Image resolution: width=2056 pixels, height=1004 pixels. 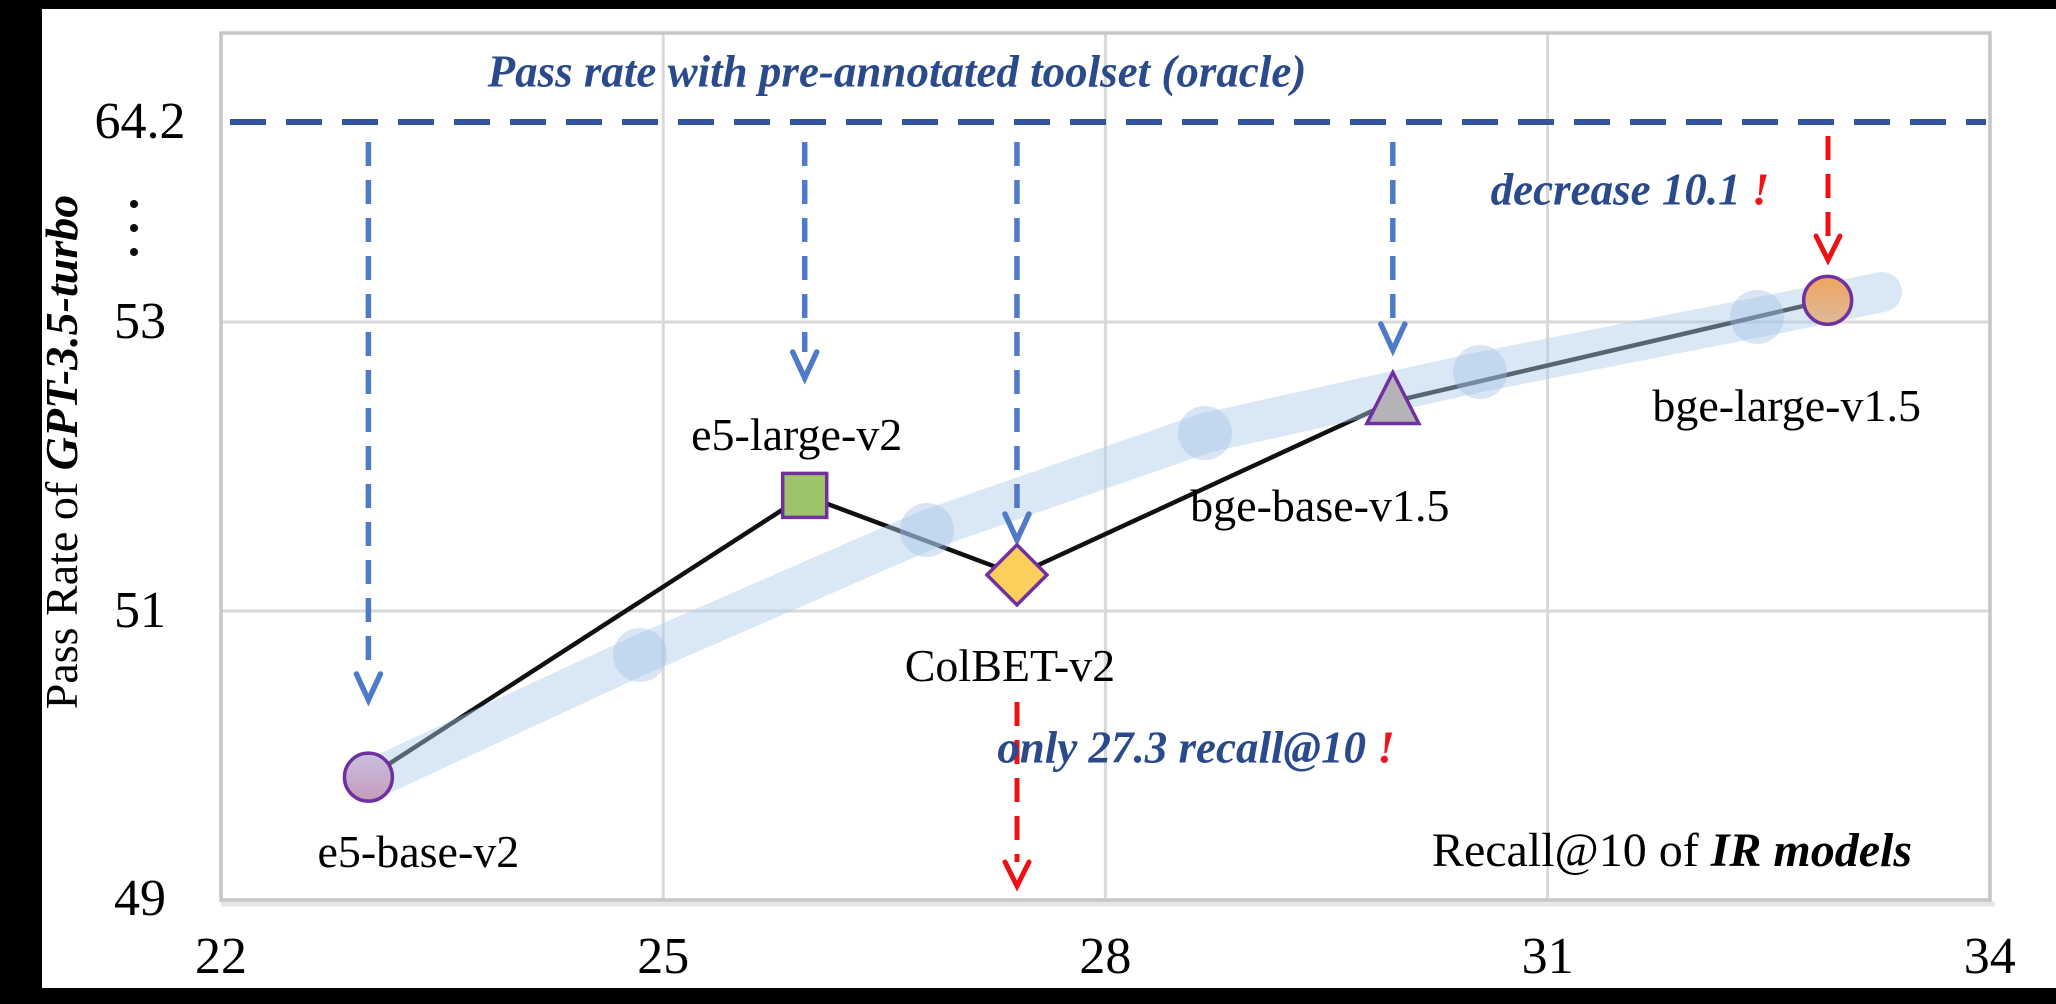 What do you see at coordinates (1320, 506) in the screenshot?
I see `point-label-bge-base-v1-5: bge-base-v1.5` at bounding box center [1320, 506].